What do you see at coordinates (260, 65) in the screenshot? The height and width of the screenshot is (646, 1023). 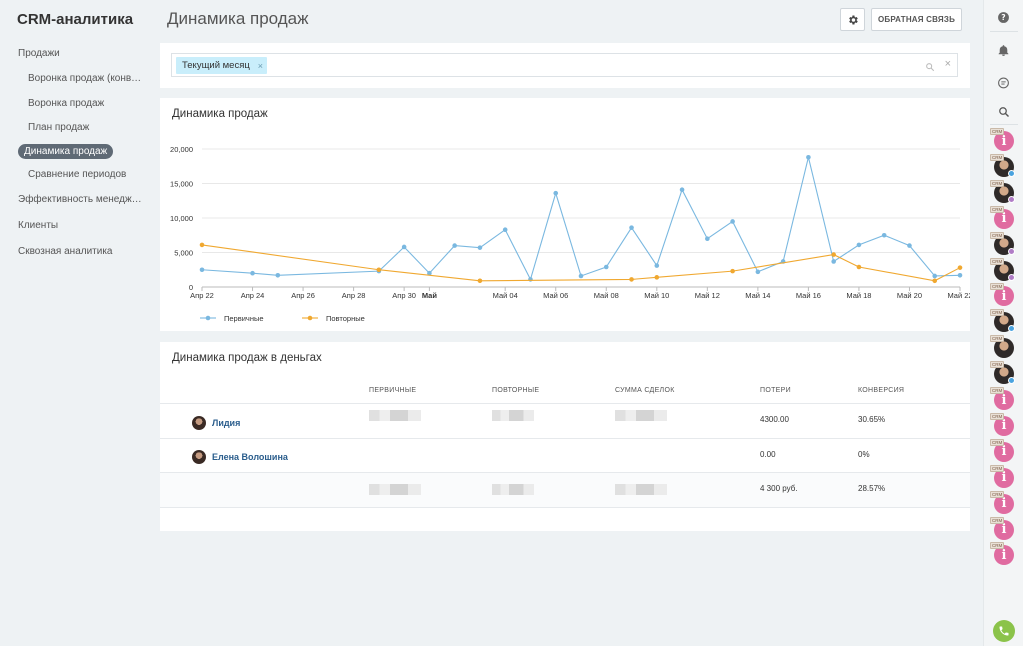 I see `chip-remove-icon: ×` at bounding box center [260, 65].